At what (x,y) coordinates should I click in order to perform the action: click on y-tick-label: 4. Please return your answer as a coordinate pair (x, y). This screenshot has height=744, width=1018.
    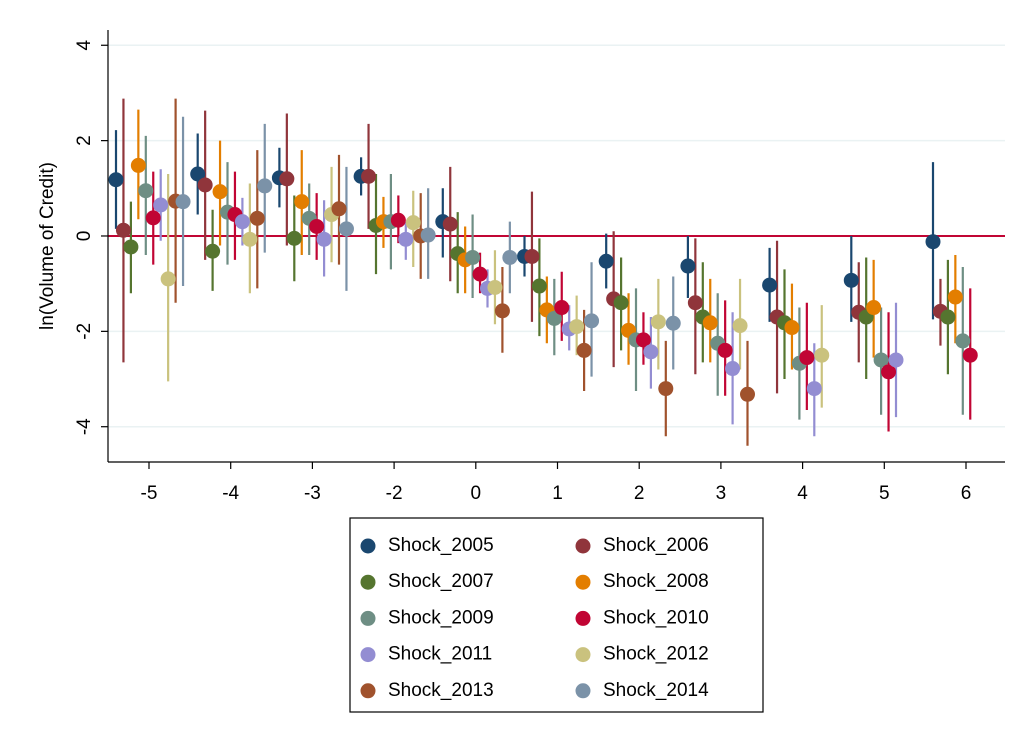
    Looking at the image, I should click on (84, 45).